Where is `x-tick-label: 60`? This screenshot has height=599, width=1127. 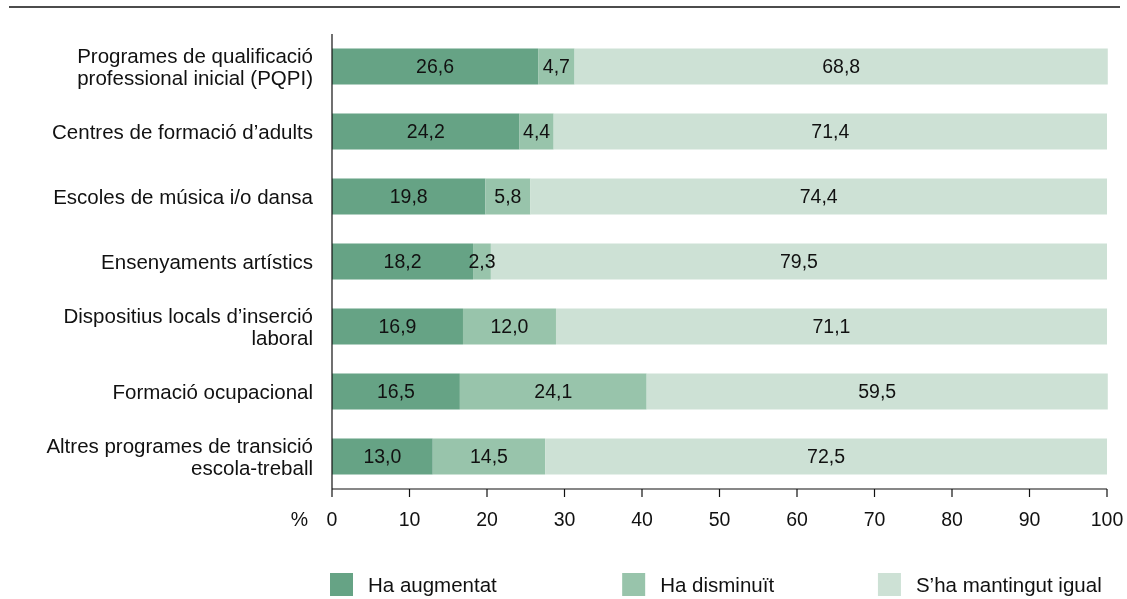
x-tick-label: 60 is located at coordinates (797, 518).